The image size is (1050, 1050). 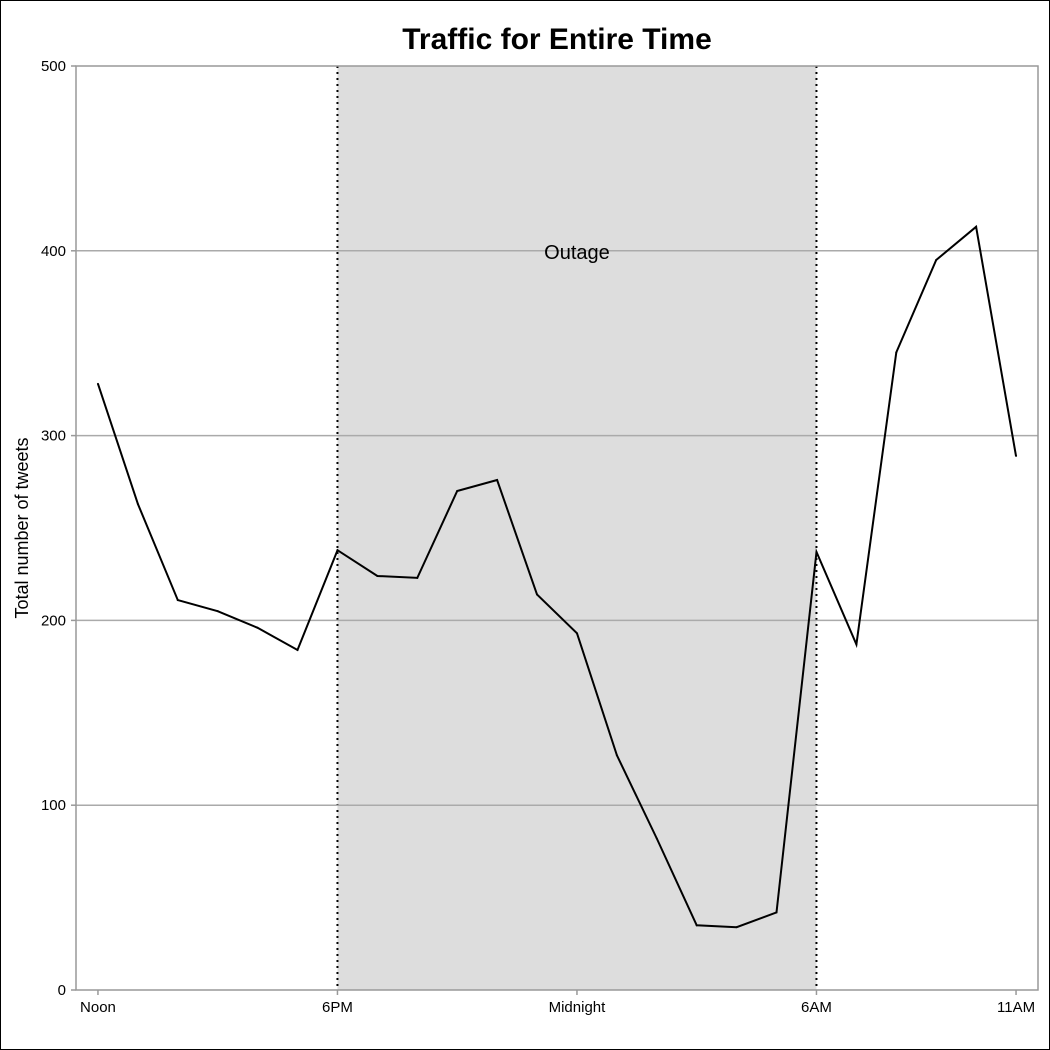 What do you see at coordinates (53, 251) in the screenshot?
I see `y-tick-label: 400` at bounding box center [53, 251].